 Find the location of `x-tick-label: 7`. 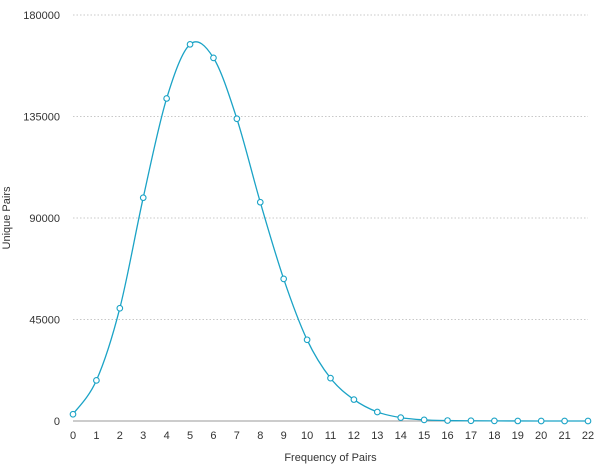

x-tick-label: 7 is located at coordinates (237, 436).